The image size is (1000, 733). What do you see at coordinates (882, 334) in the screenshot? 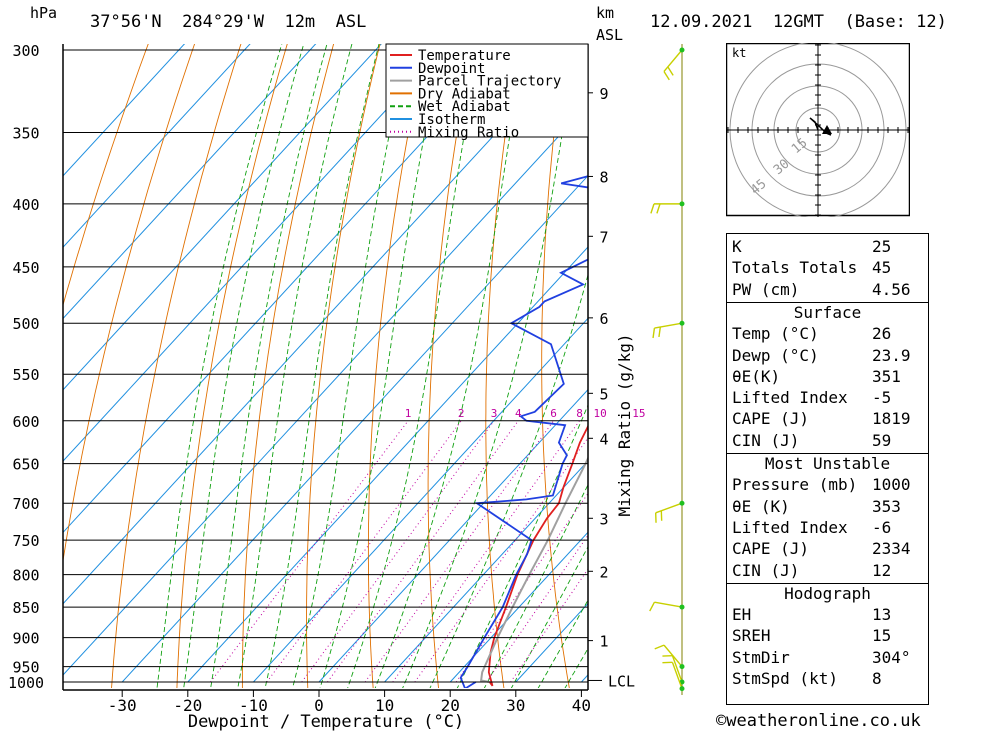
I see `index-value: 26` at bounding box center [882, 334].